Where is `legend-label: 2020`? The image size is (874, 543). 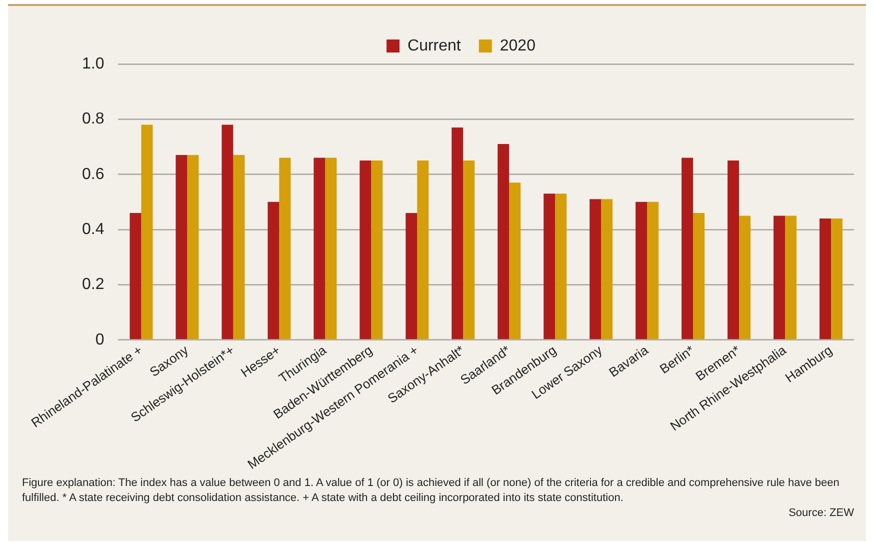 legend-label: 2020 is located at coordinates (518, 45).